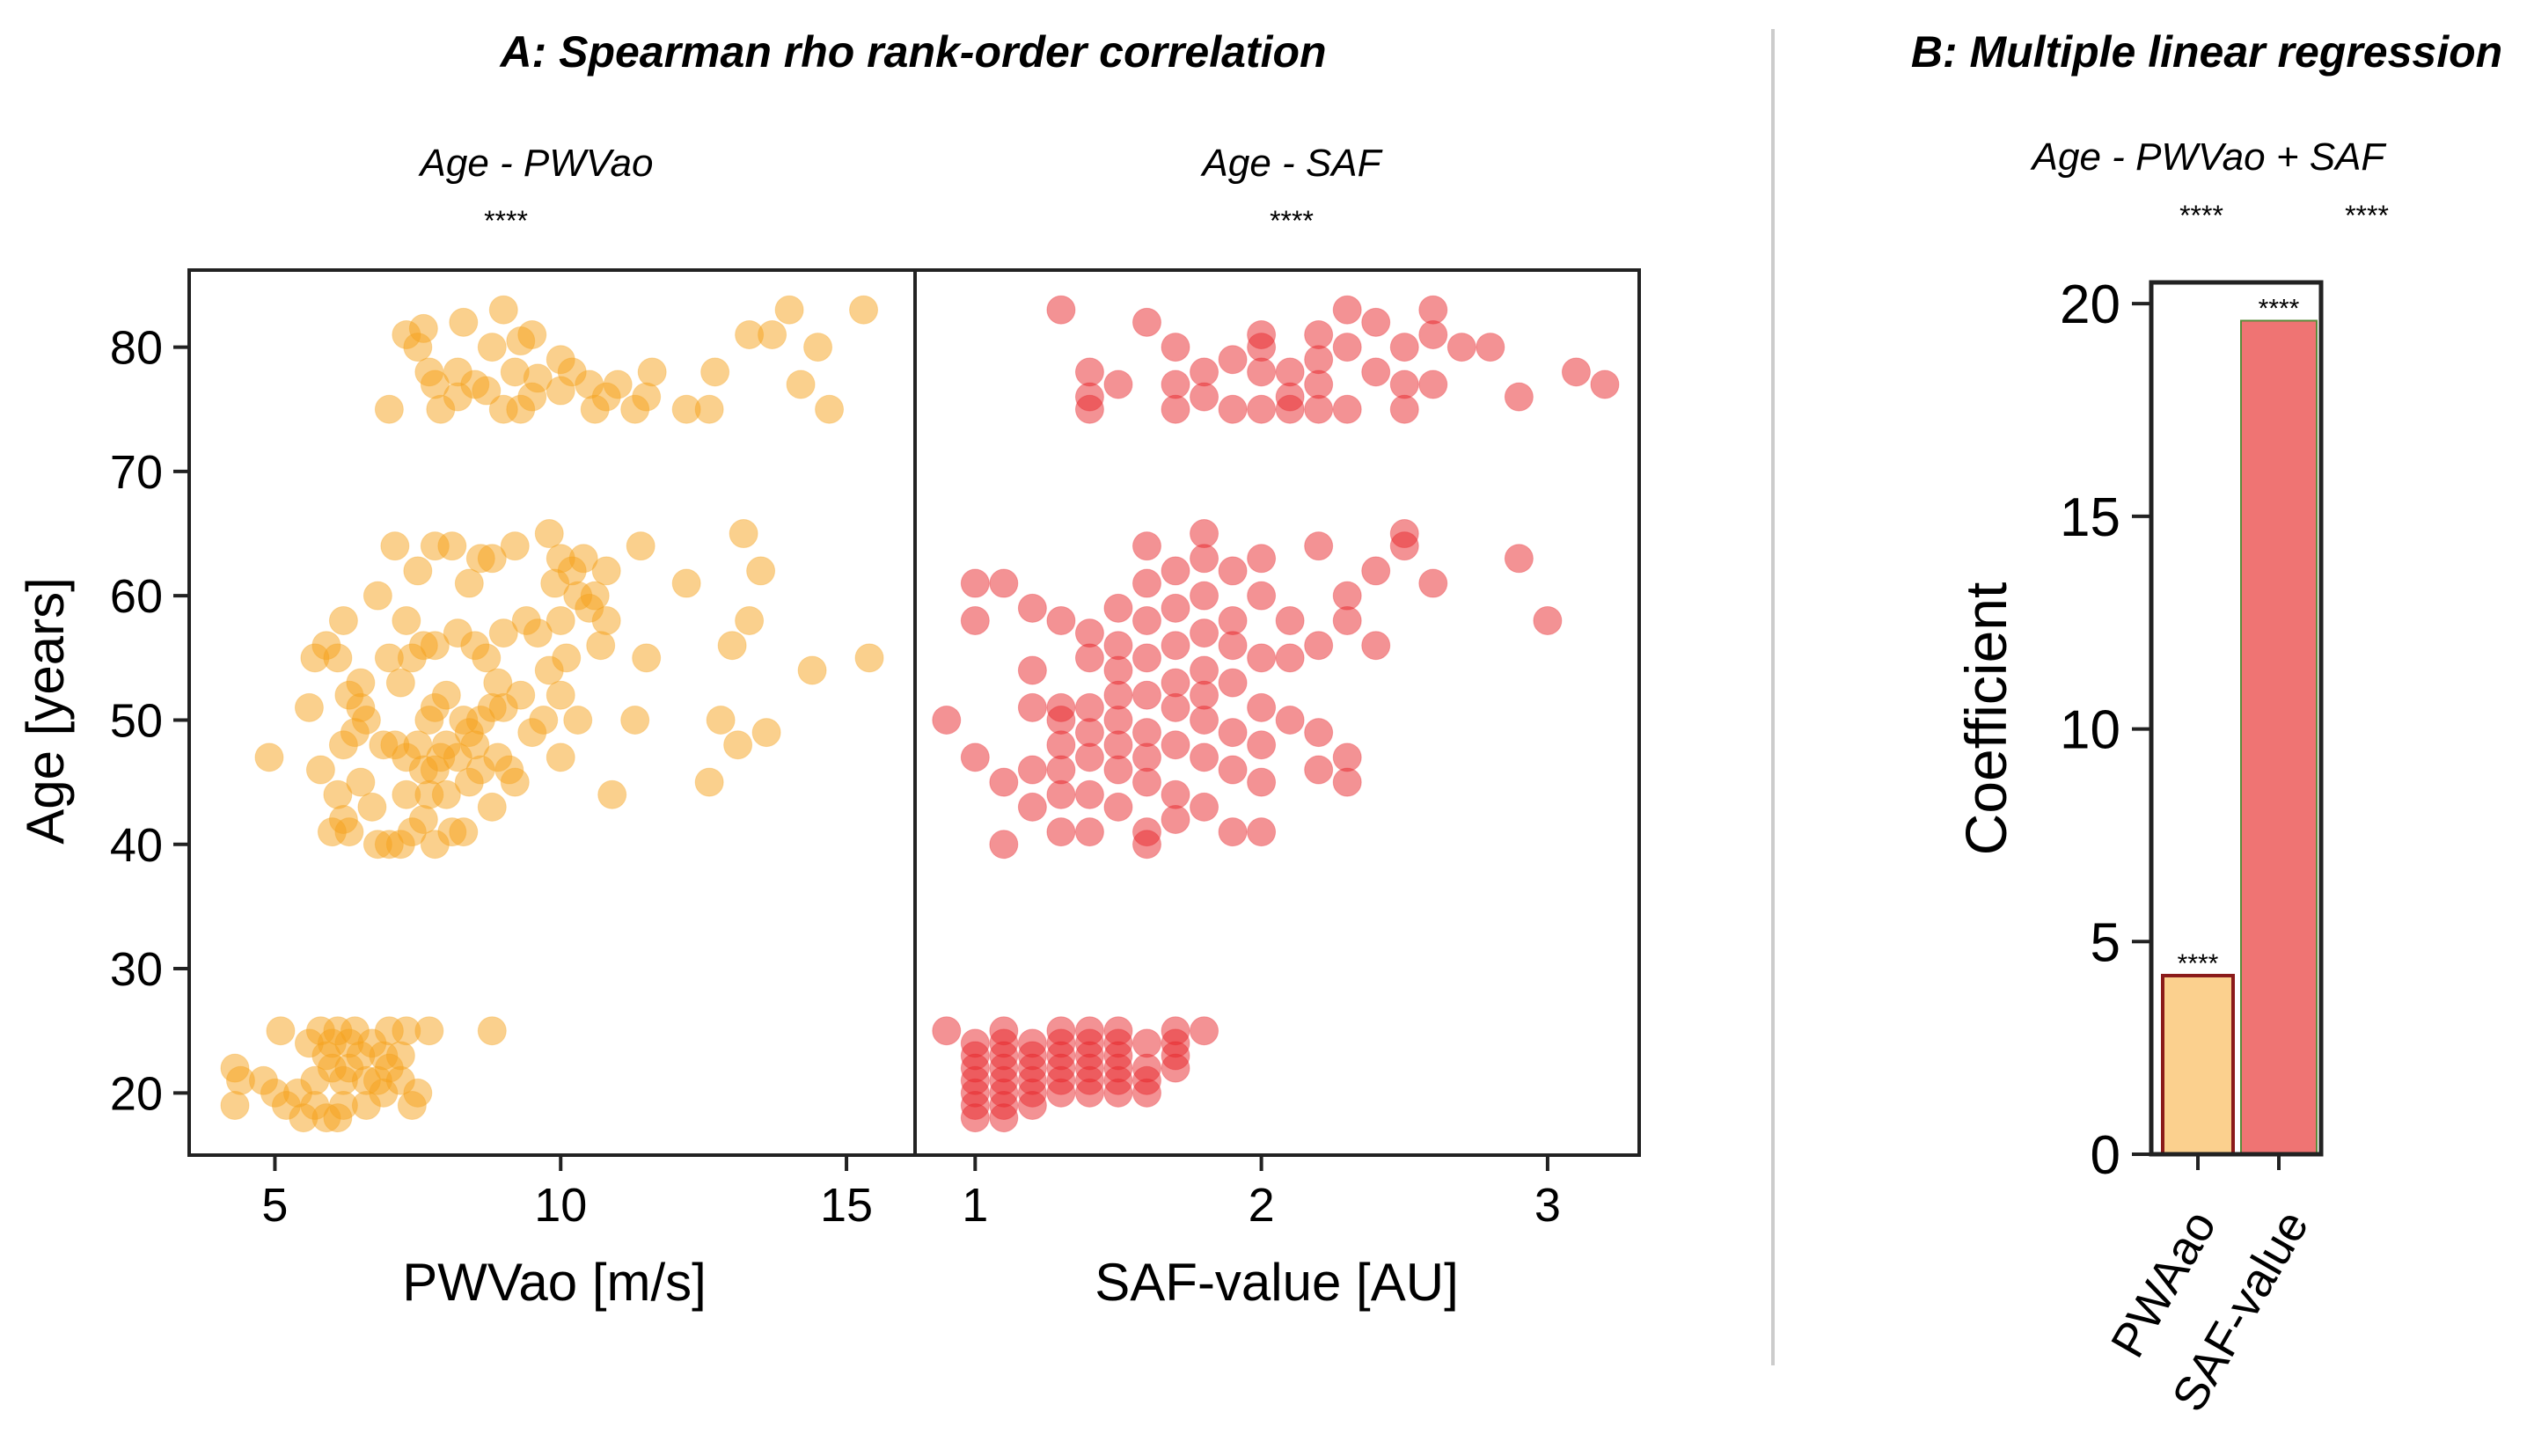 The height and width of the screenshot is (1456, 2534). Describe the element at coordinates (1547, 1205) in the screenshot. I see `x-tick-label: 3` at that location.